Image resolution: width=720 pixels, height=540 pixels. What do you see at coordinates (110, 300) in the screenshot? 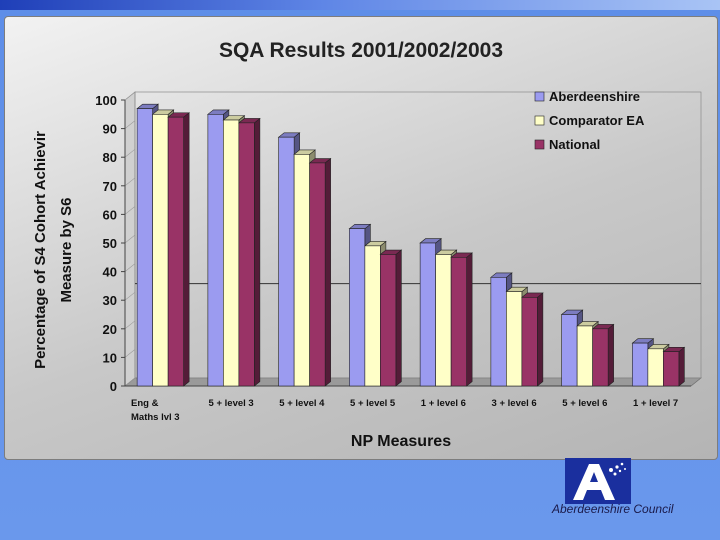
I see `y-tick-label: 30` at bounding box center [110, 300].